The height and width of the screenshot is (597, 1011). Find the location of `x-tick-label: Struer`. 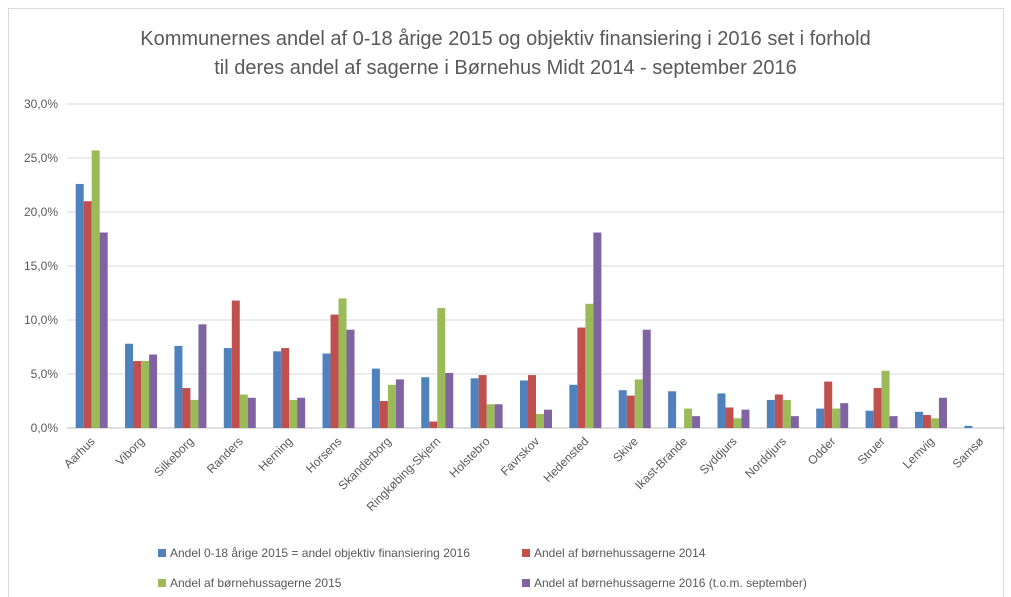

x-tick-label: Struer is located at coordinates (871, 450).